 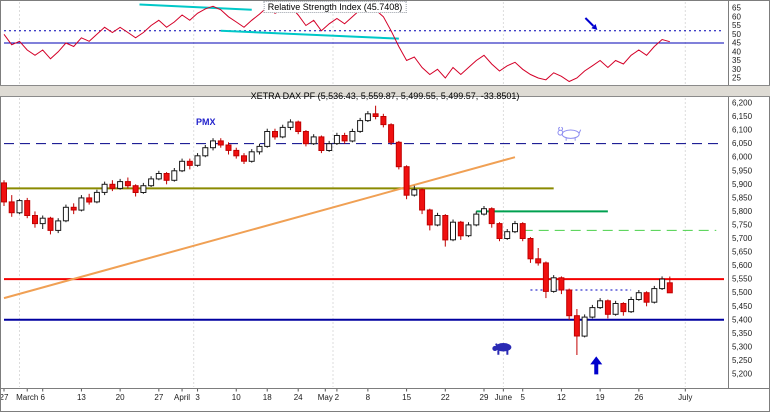 What do you see at coordinates (742, 211) in the screenshot?
I see `y-axis-label: 5,800` at bounding box center [742, 211].